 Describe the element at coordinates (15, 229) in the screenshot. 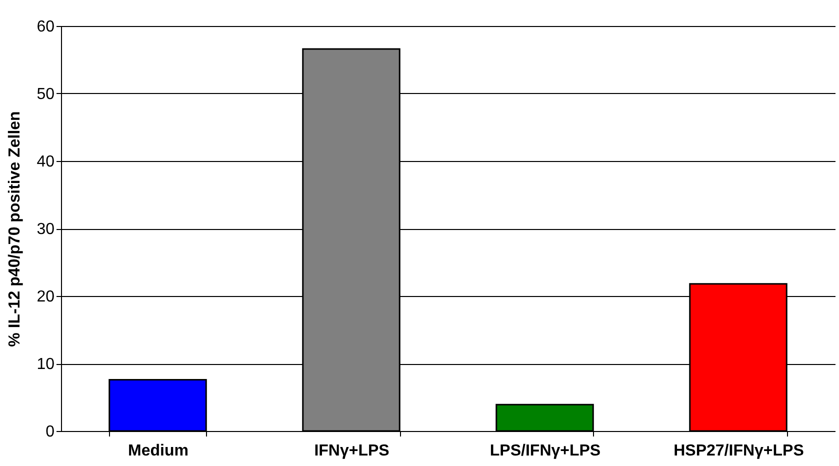

I see `y-axis-title: % IL-12 p40/p70 positive Zellen` at that location.